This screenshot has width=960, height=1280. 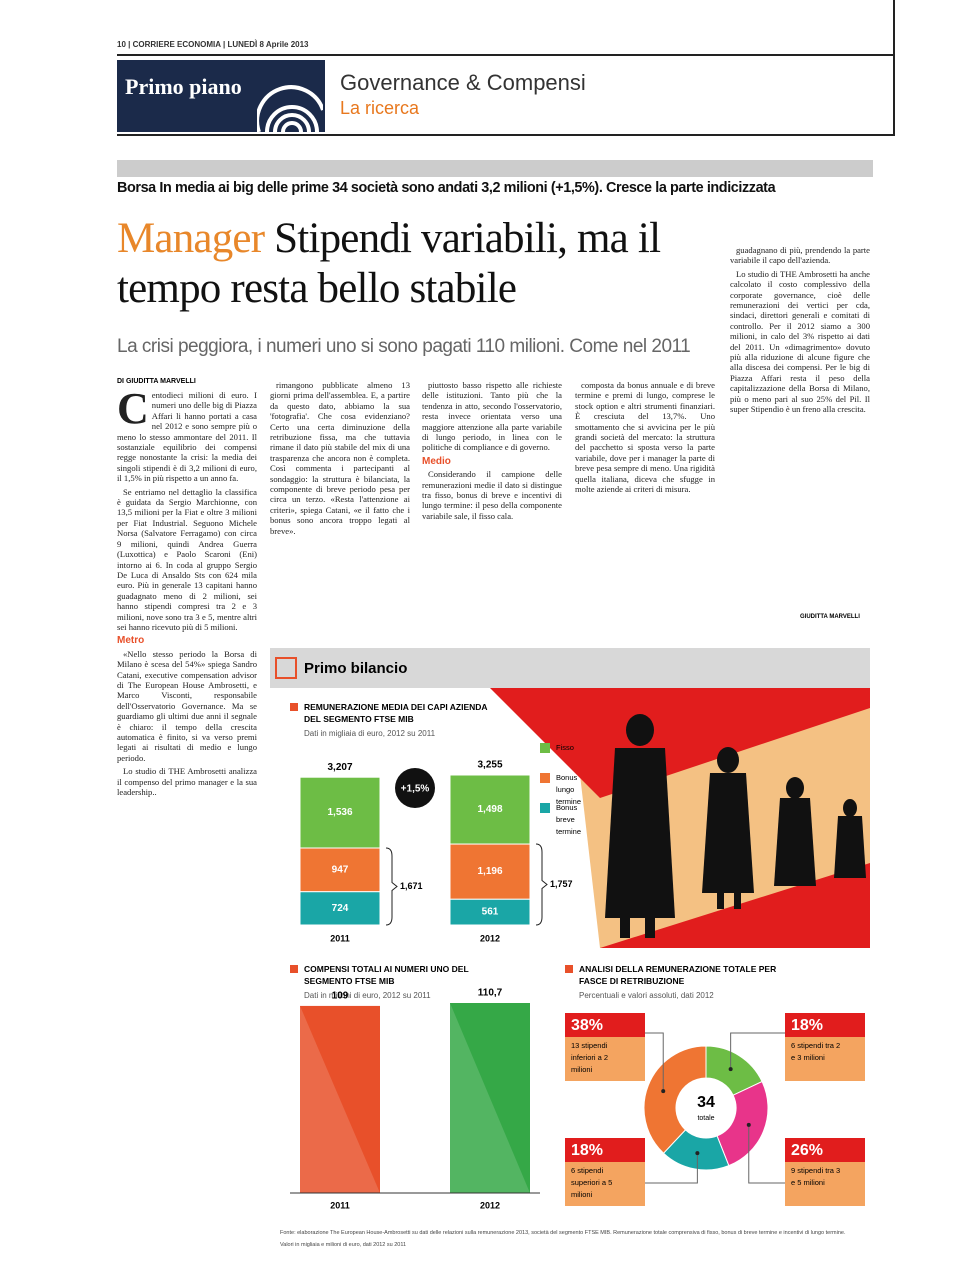 I want to click on total-label: 3,255, so click(x=489, y=765).